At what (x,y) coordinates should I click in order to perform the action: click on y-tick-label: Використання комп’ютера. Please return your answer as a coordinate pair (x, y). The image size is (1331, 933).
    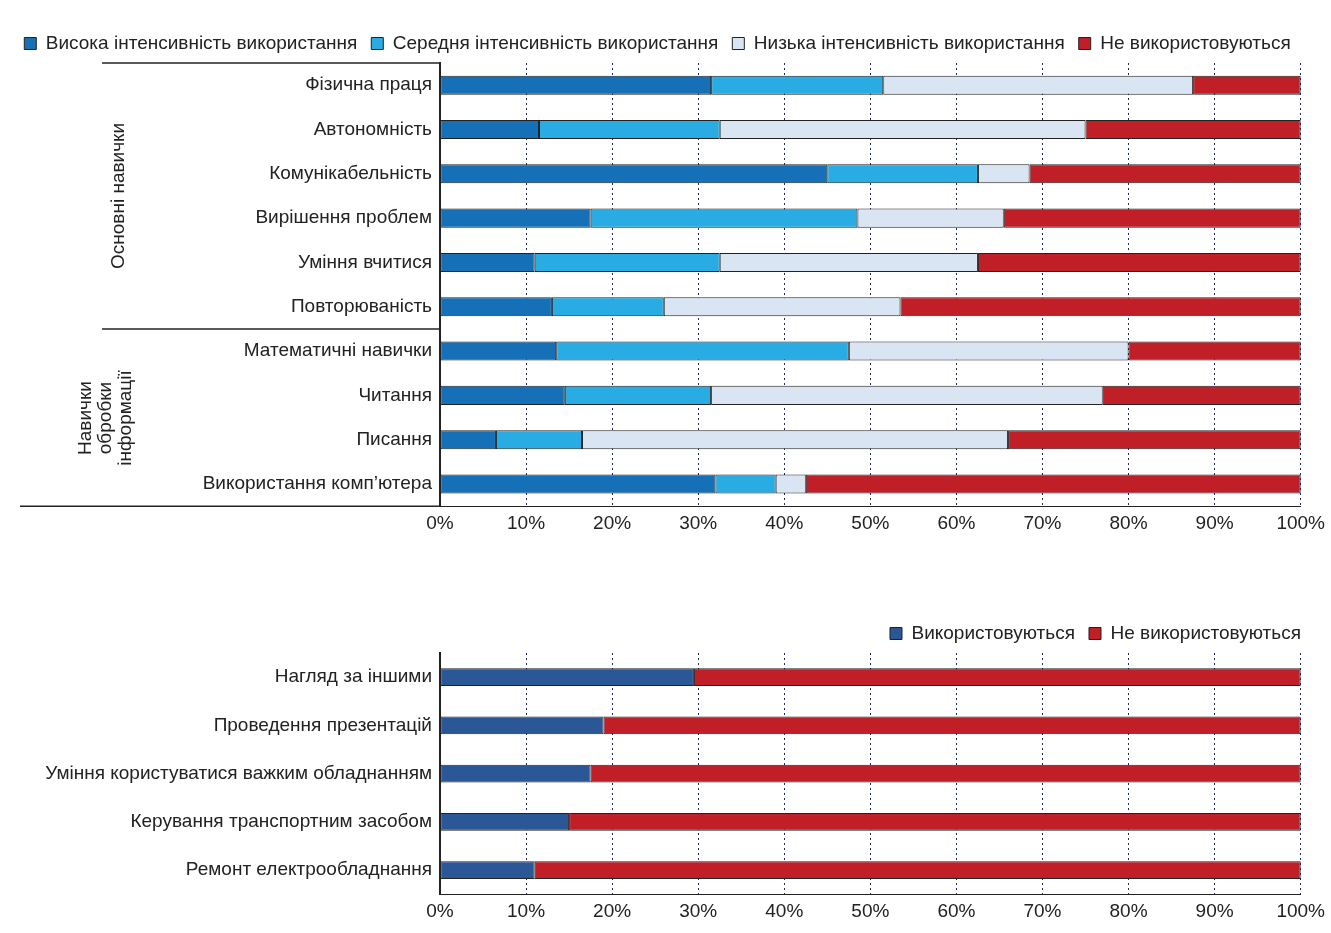
    Looking at the image, I should click on (317, 483).